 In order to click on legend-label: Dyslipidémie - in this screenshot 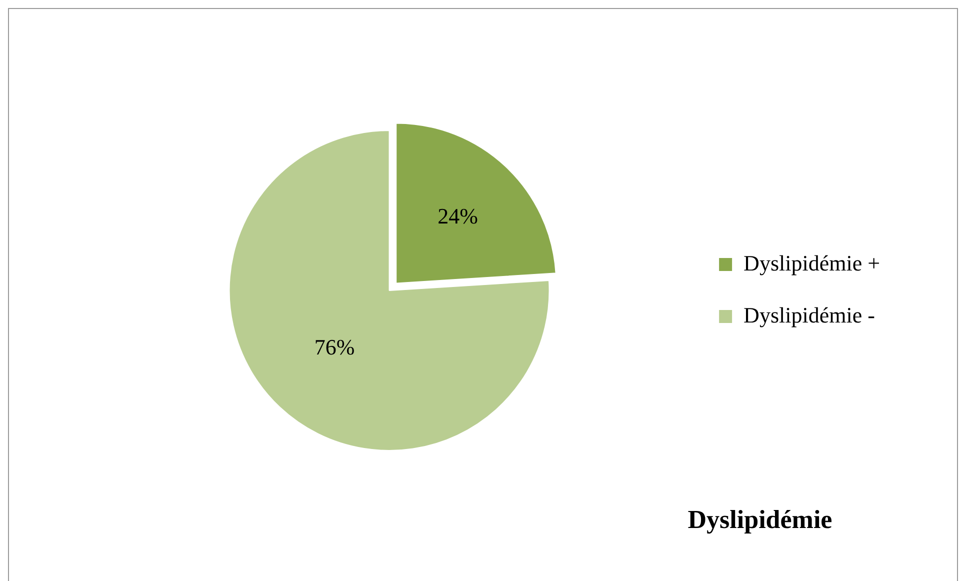, I will do `click(809, 315)`.